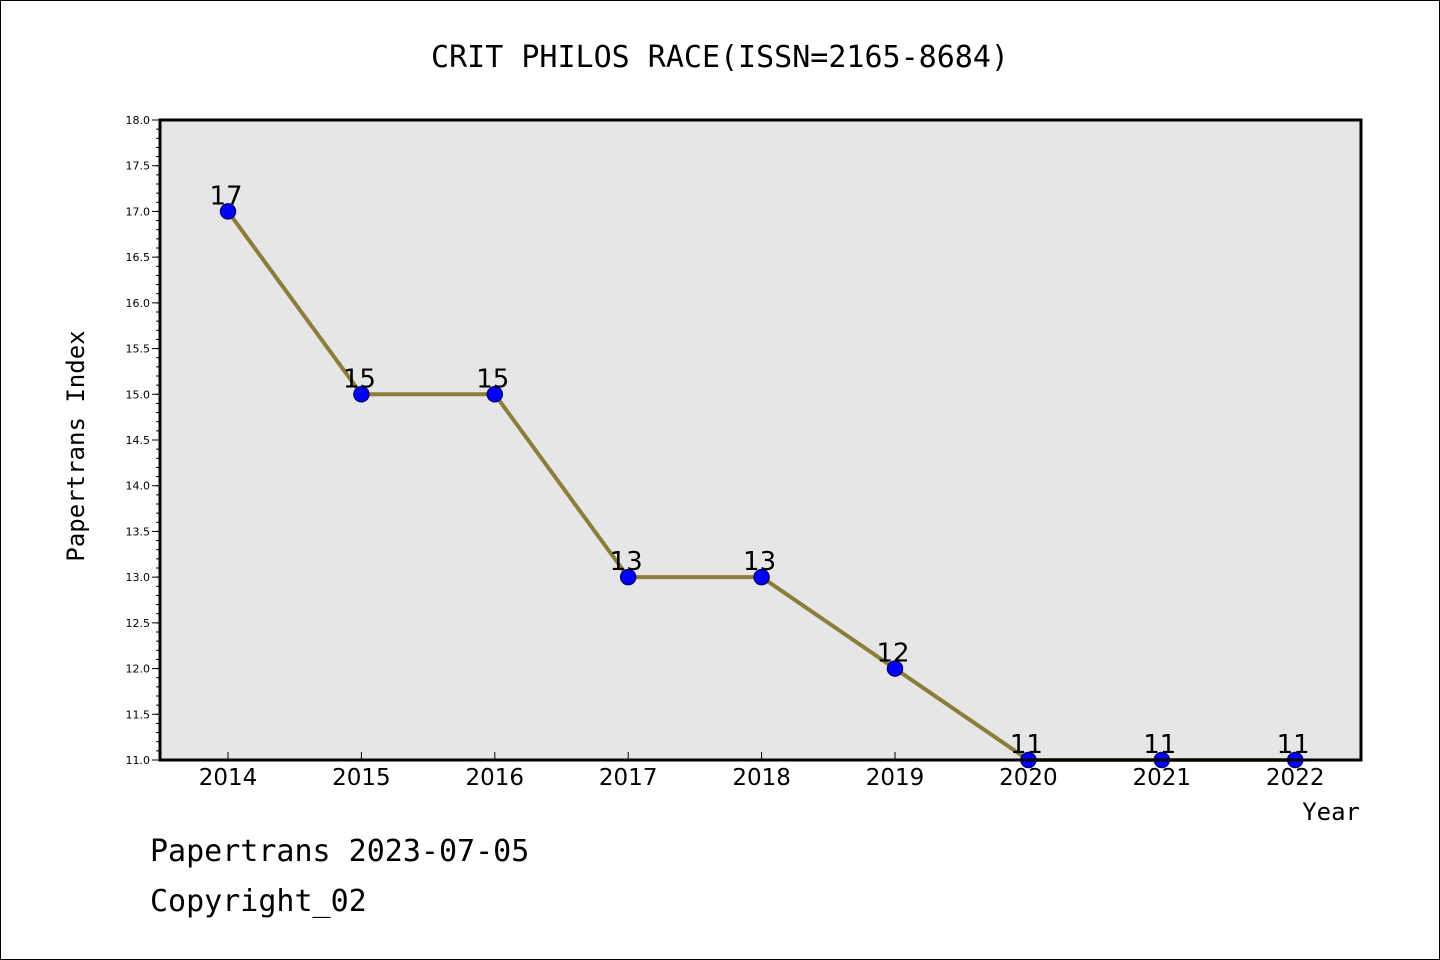 This screenshot has width=1440, height=960. Describe the element at coordinates (258, 901) in the screenshot. I see `copyright-text: Copyright_02` at that location.